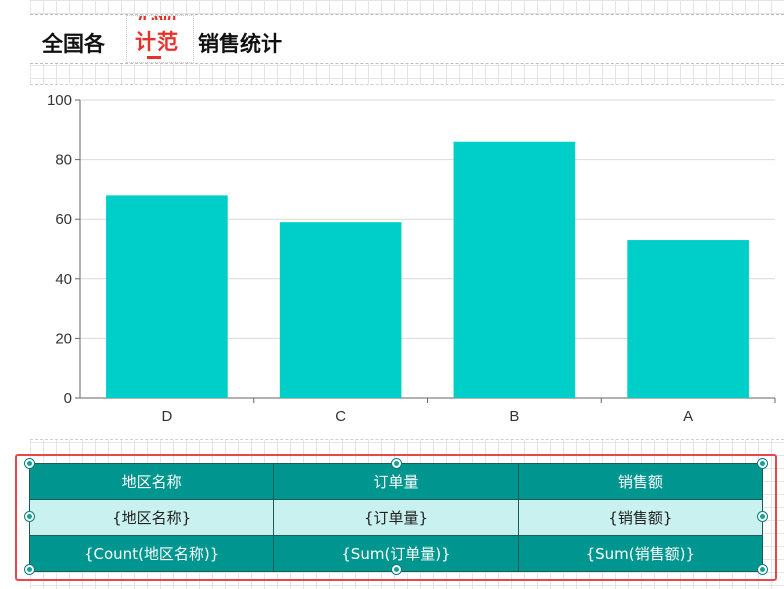  Describe the element at coordinates (151, 481) in the screenshot. I see `header-cell-region: 地区名称` at that location.